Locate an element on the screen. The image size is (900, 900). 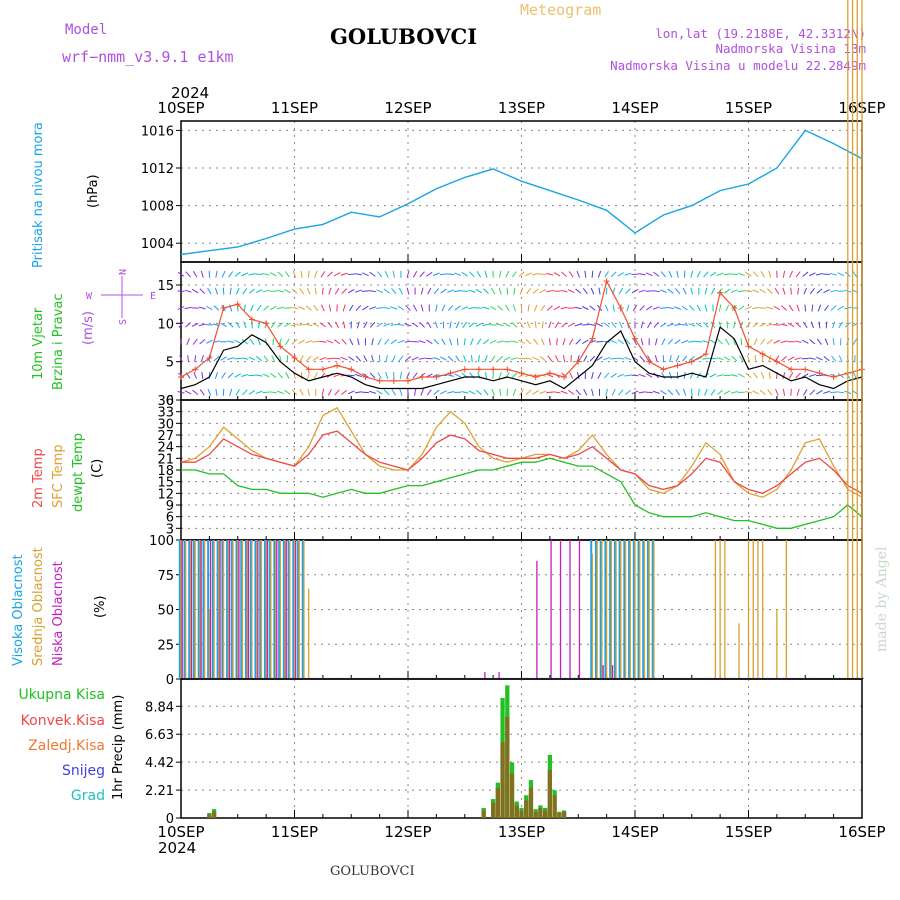
wind-compass-icon: N W E S is located at coordinates (121, 297).